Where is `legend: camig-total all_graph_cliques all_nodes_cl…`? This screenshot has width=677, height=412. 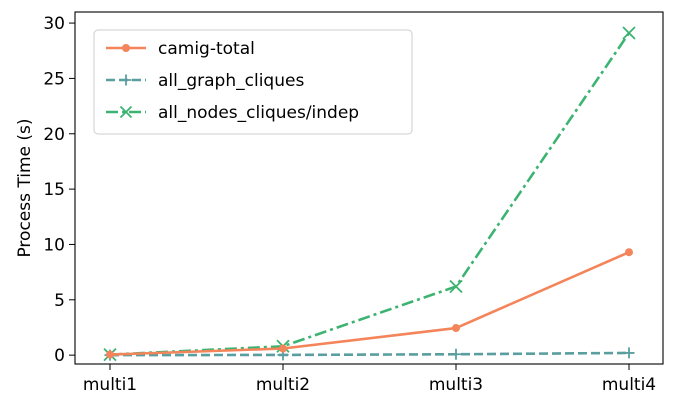 legend: camig-total all_graph_cliques all_nodes_cl… is located at coordinates (253, 82).